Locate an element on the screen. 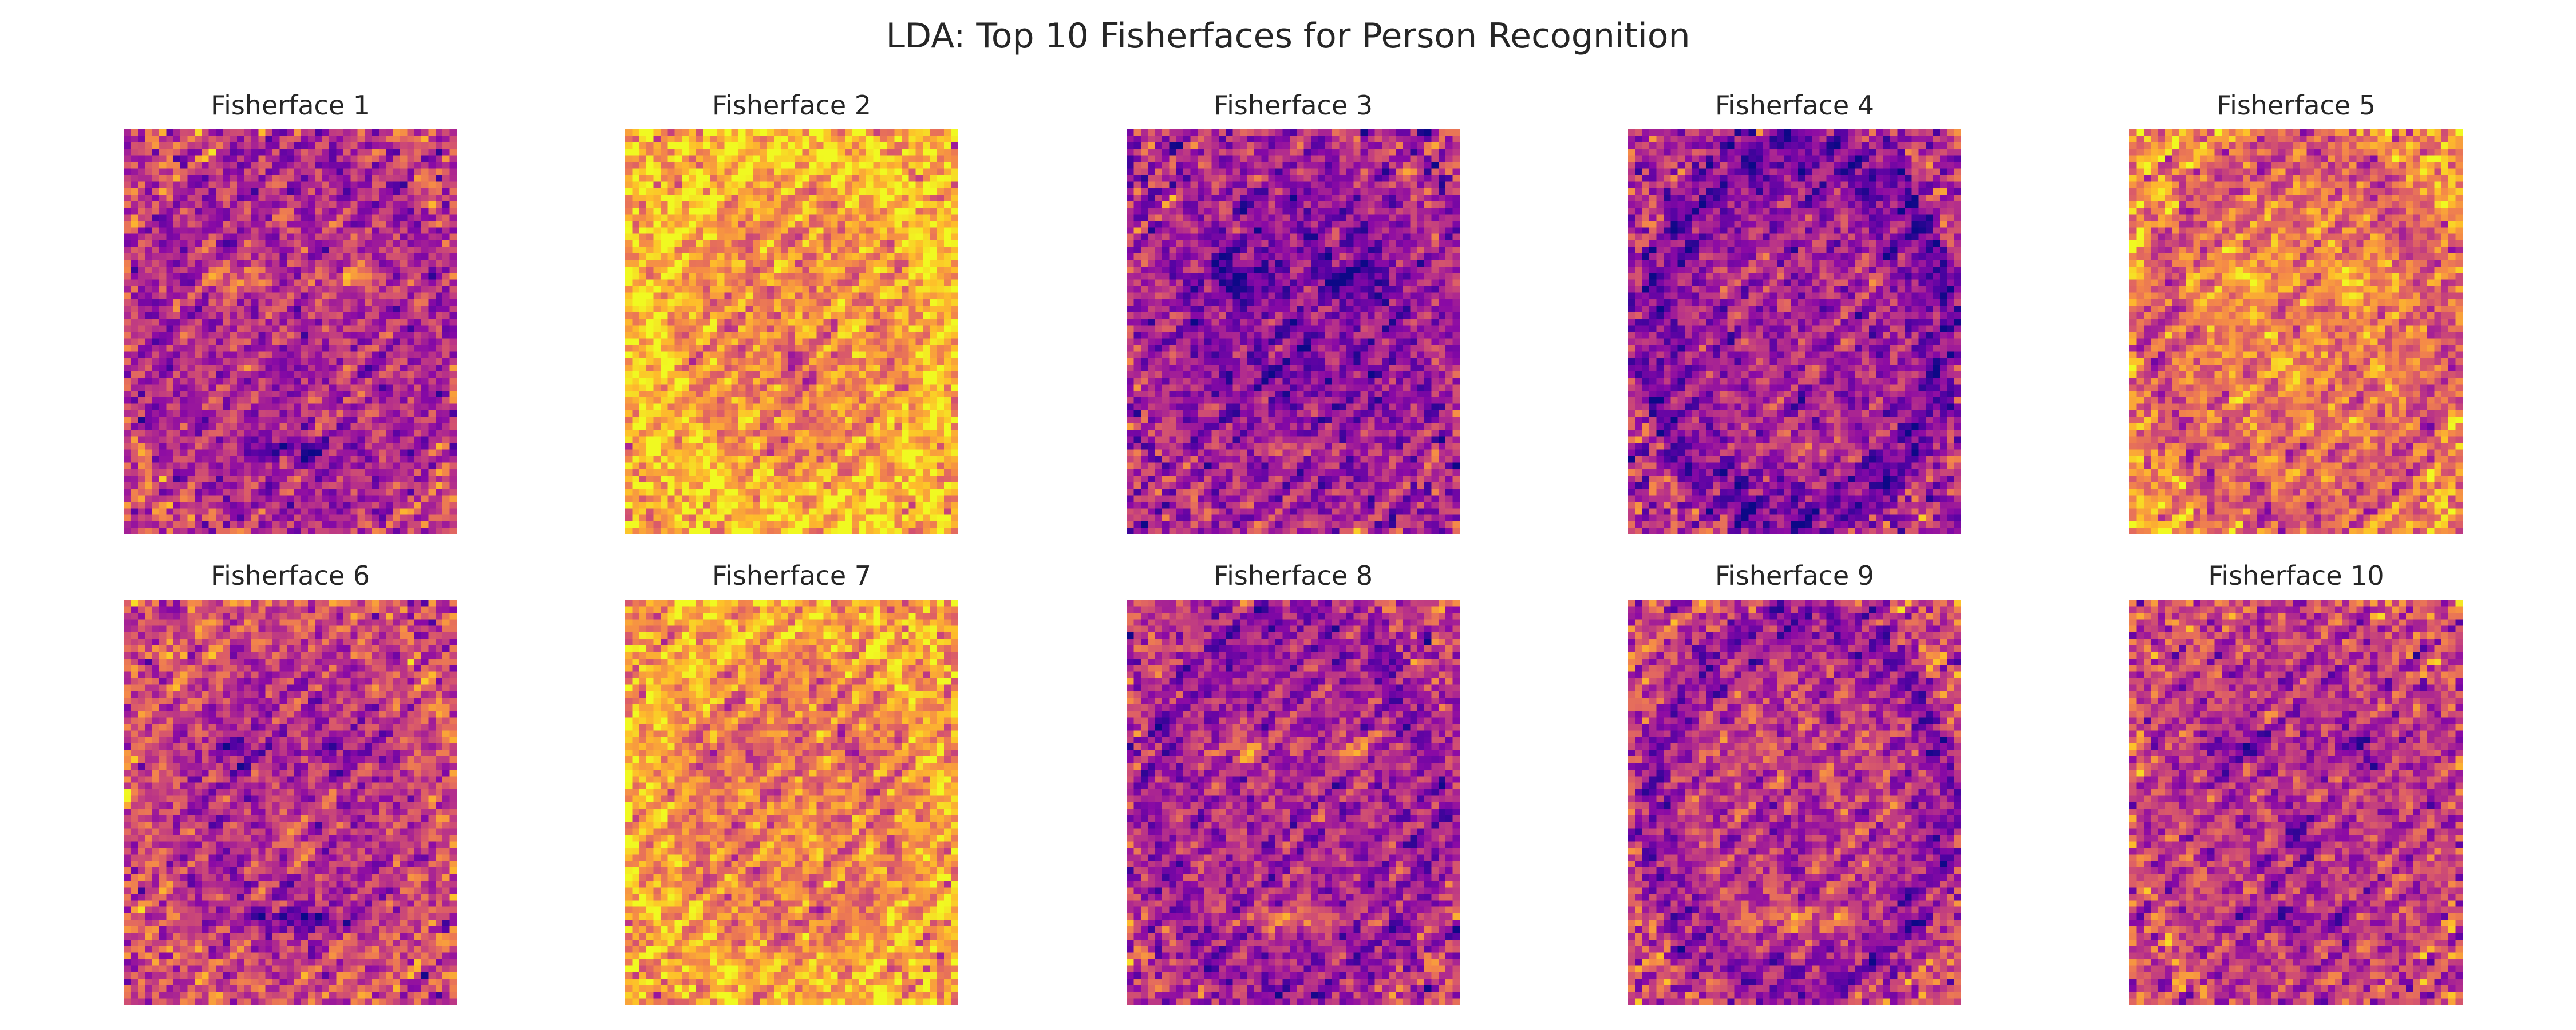 The height and width of the screenshot is (1030, 2576). panel-title: Fisherface 9 is located at coordinates (1794, 575).